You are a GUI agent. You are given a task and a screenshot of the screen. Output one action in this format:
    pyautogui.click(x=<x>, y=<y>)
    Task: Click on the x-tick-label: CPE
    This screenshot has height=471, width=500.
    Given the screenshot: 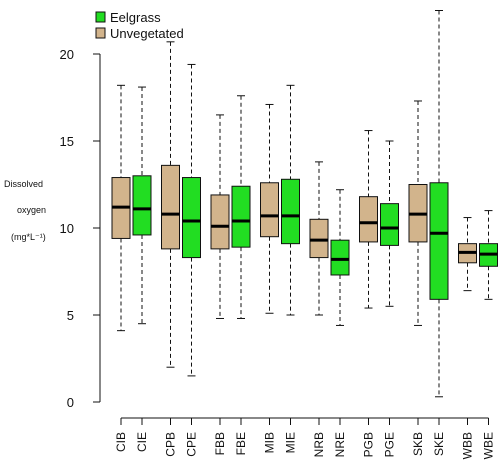 What is the action you would take?
    pyautogui.click(x=192, y=444)
    